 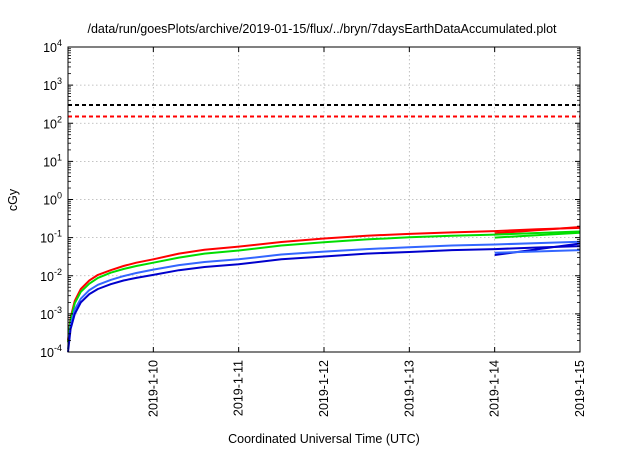 What do you see at coordinates (495, 388) in the screenshot?
I see `x-tick-label: 2019-1-14` at bounding box center [495, 388].